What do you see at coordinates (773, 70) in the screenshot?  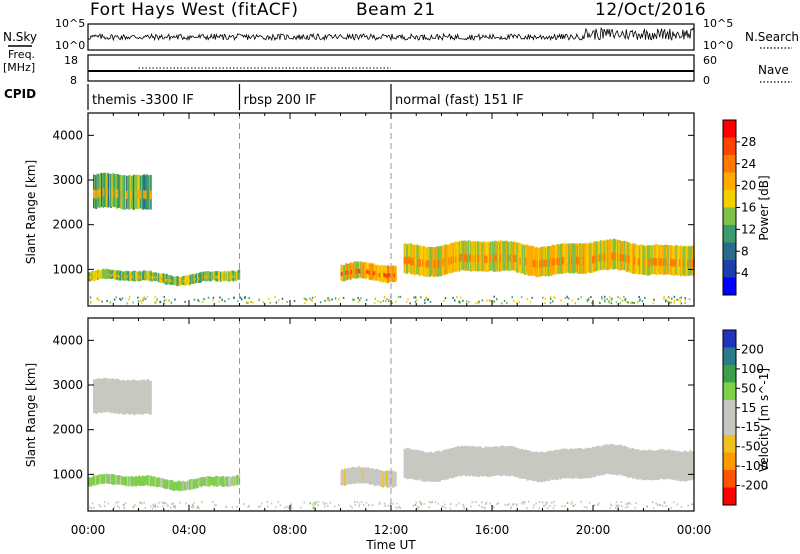 I see `nave-label: Nave` at bounding box center [773, 70].